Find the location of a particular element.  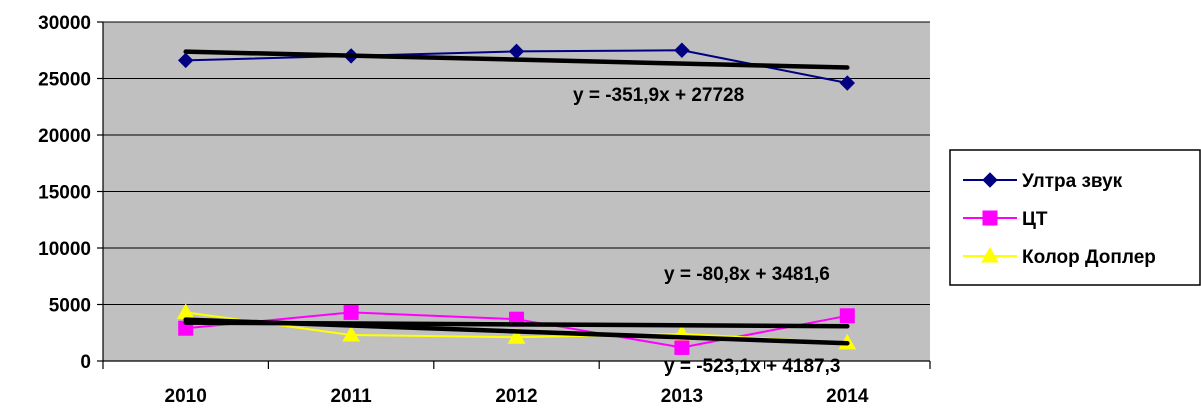

x-axis-ticks: 2010 2011 2012 2013 2014 is located at coordinates (517, 396).